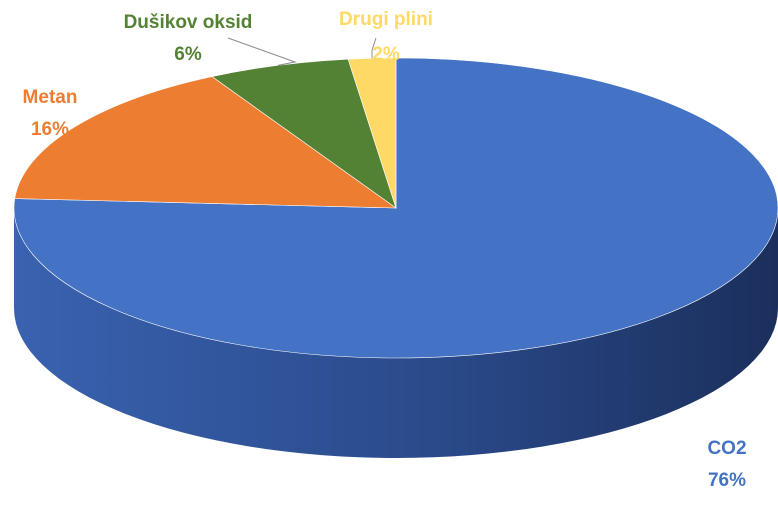 This screenshot has width=778, height=508. What do you see at coordinates (372, 133) in the screenshot?
I see `pie-slice-drugi-plini` at bounding box center [372, 133].